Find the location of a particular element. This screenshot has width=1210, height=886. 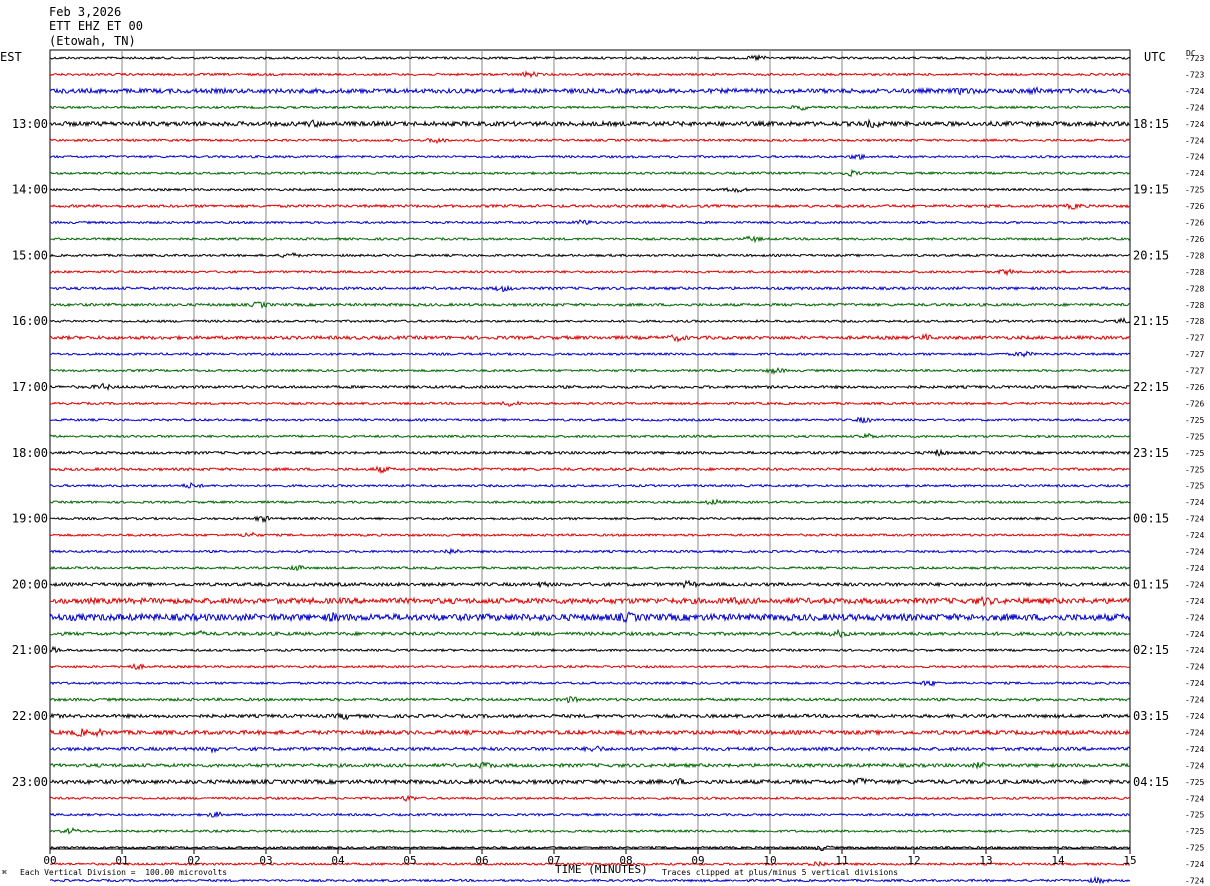

x-tick-label: 12 is located at coordinates (913, 860).